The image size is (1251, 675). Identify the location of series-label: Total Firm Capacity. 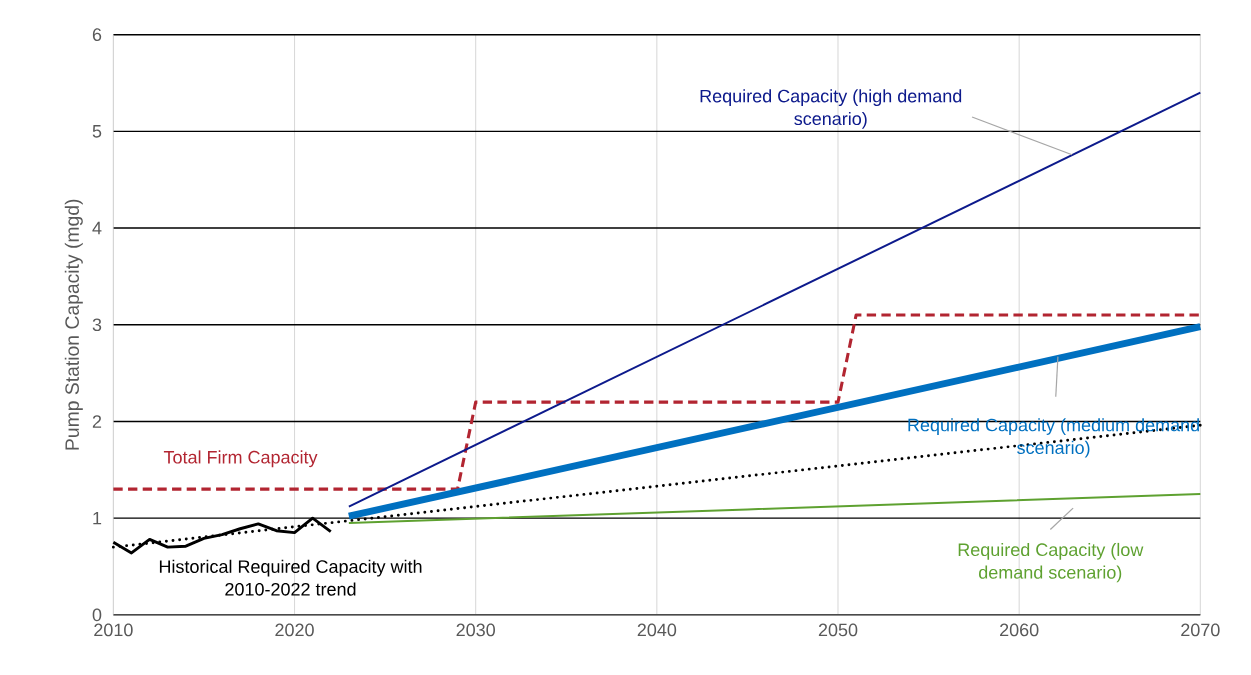
(240, 459).